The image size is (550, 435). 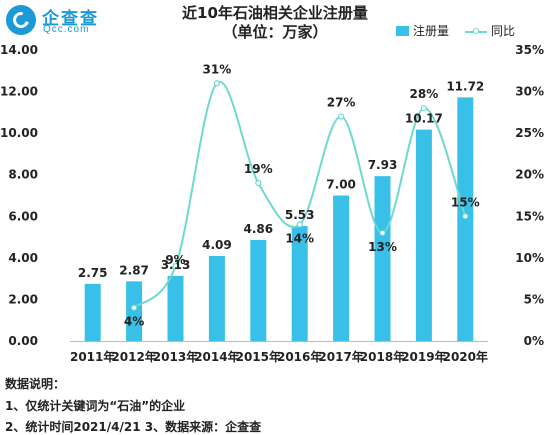 What do you see at coordinates (529, 133) in the screenshot?
I see `y-right-tick-label: 25%` at bounding box center [529, 133].